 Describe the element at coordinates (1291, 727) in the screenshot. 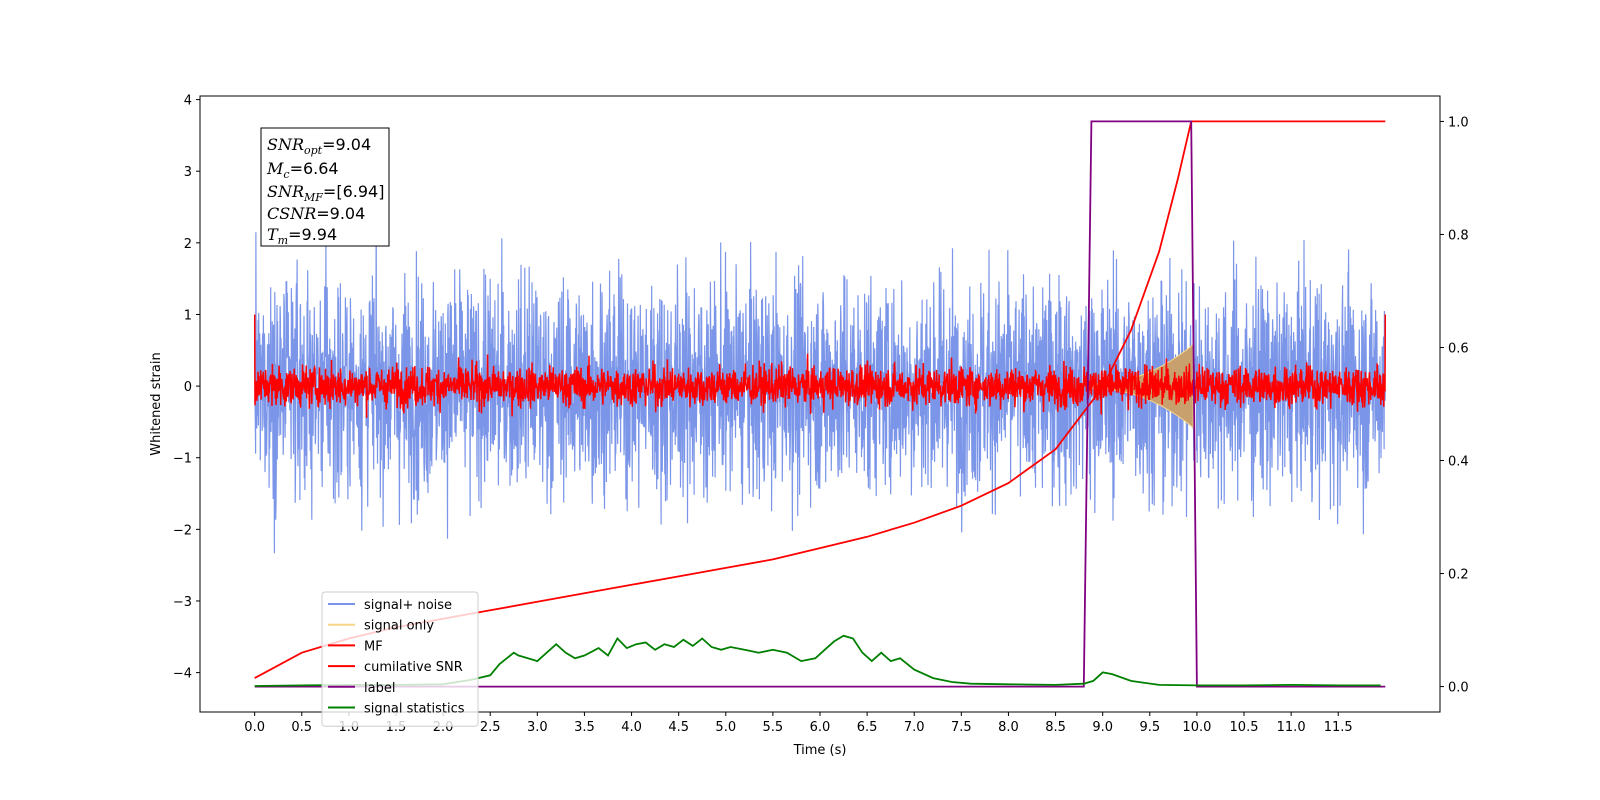

I see `x-tick-label: 11.0` at that location.